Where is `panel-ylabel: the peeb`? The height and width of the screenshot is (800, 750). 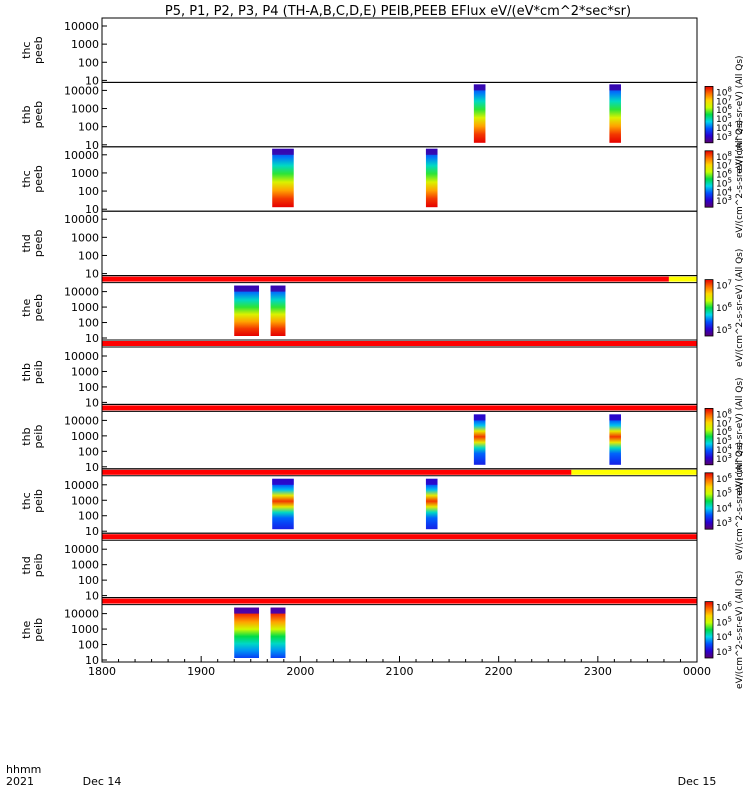
panel-ylabel: the peeb is located at coordinates (32, 308).